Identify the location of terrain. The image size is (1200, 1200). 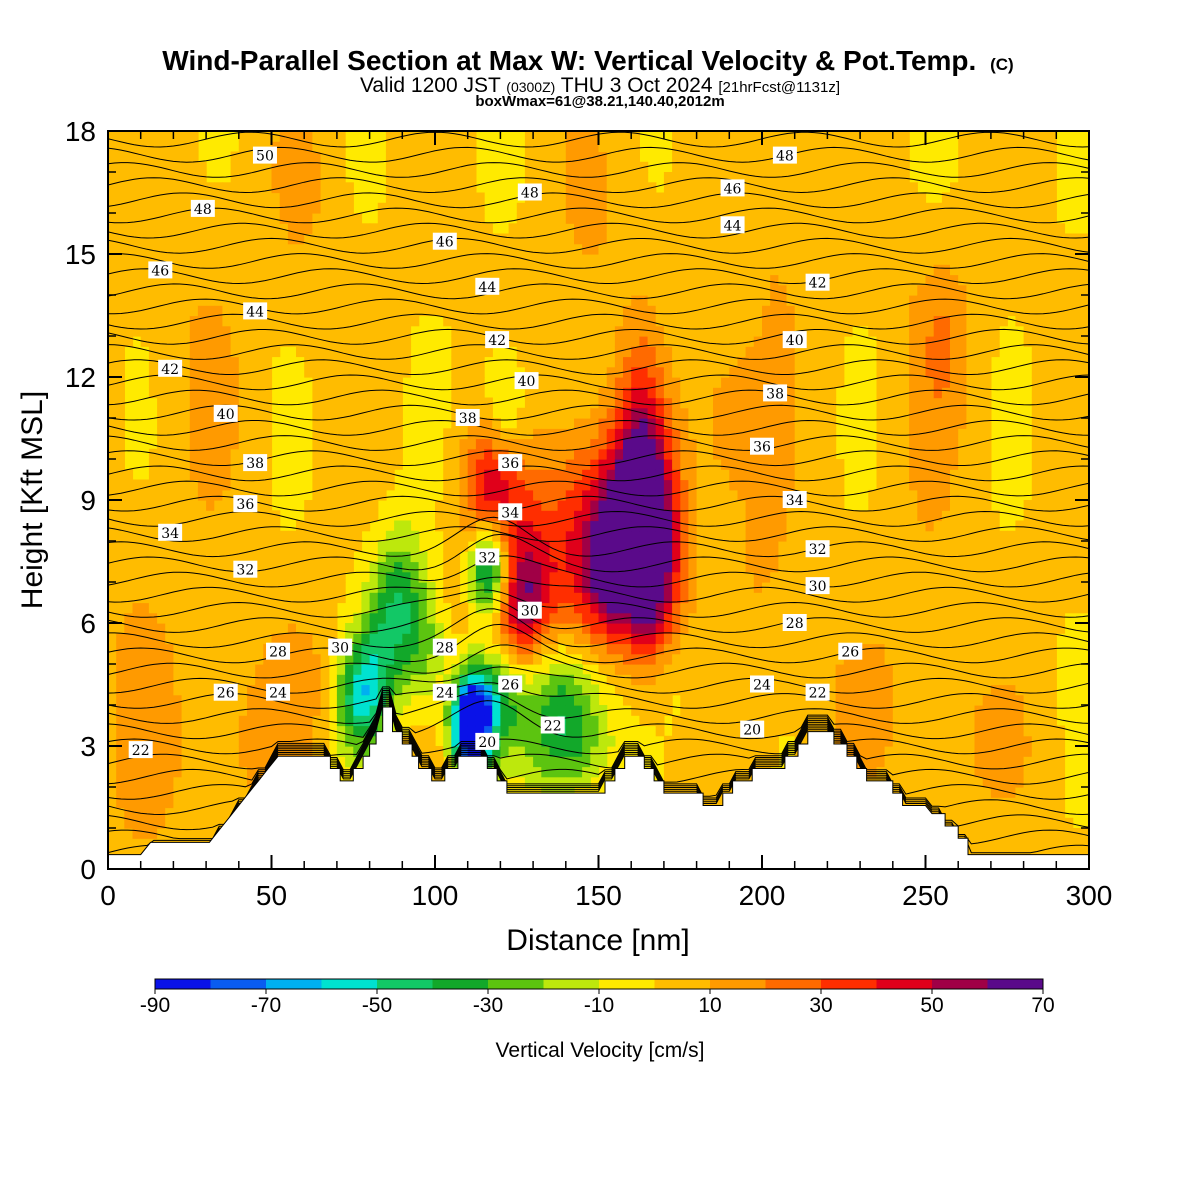
(598, 787).